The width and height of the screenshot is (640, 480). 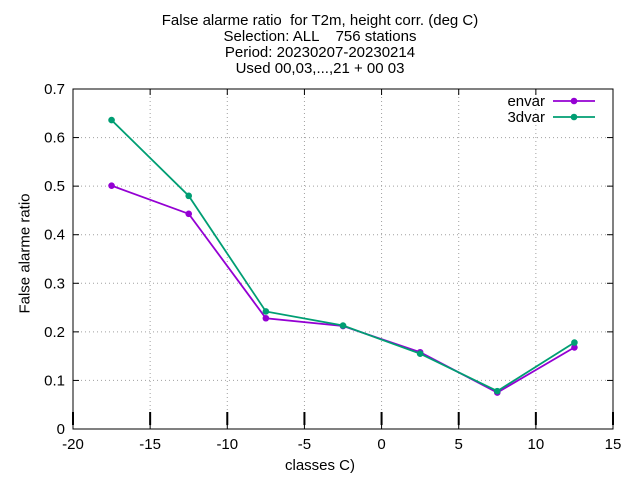 I want to click on x-tick-label: 15, so click(x=613, y=444).